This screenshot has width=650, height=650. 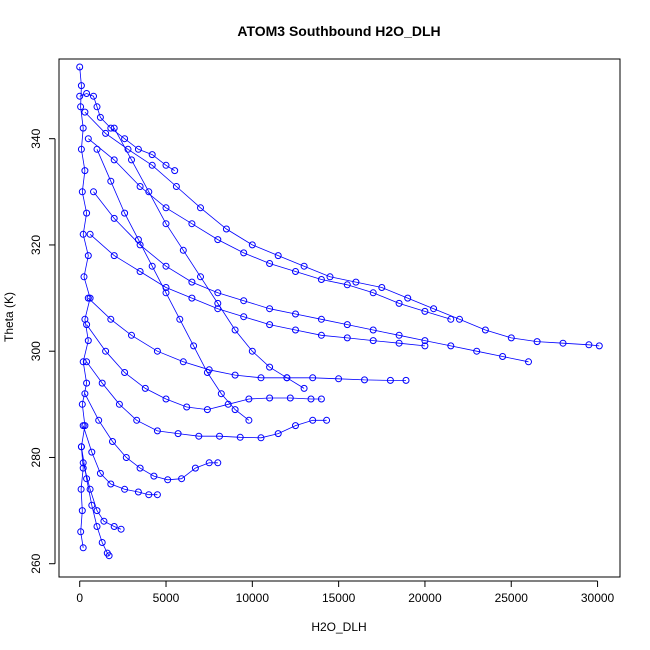 I want to click on x-tick-label: 5000, so click(x=166, y=598).